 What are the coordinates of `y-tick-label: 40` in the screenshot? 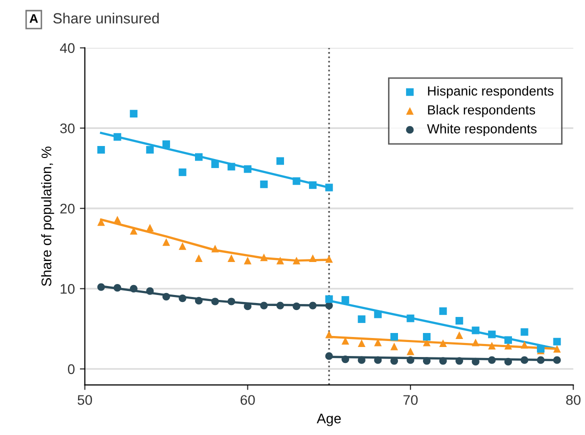 It's located at (67, 48).